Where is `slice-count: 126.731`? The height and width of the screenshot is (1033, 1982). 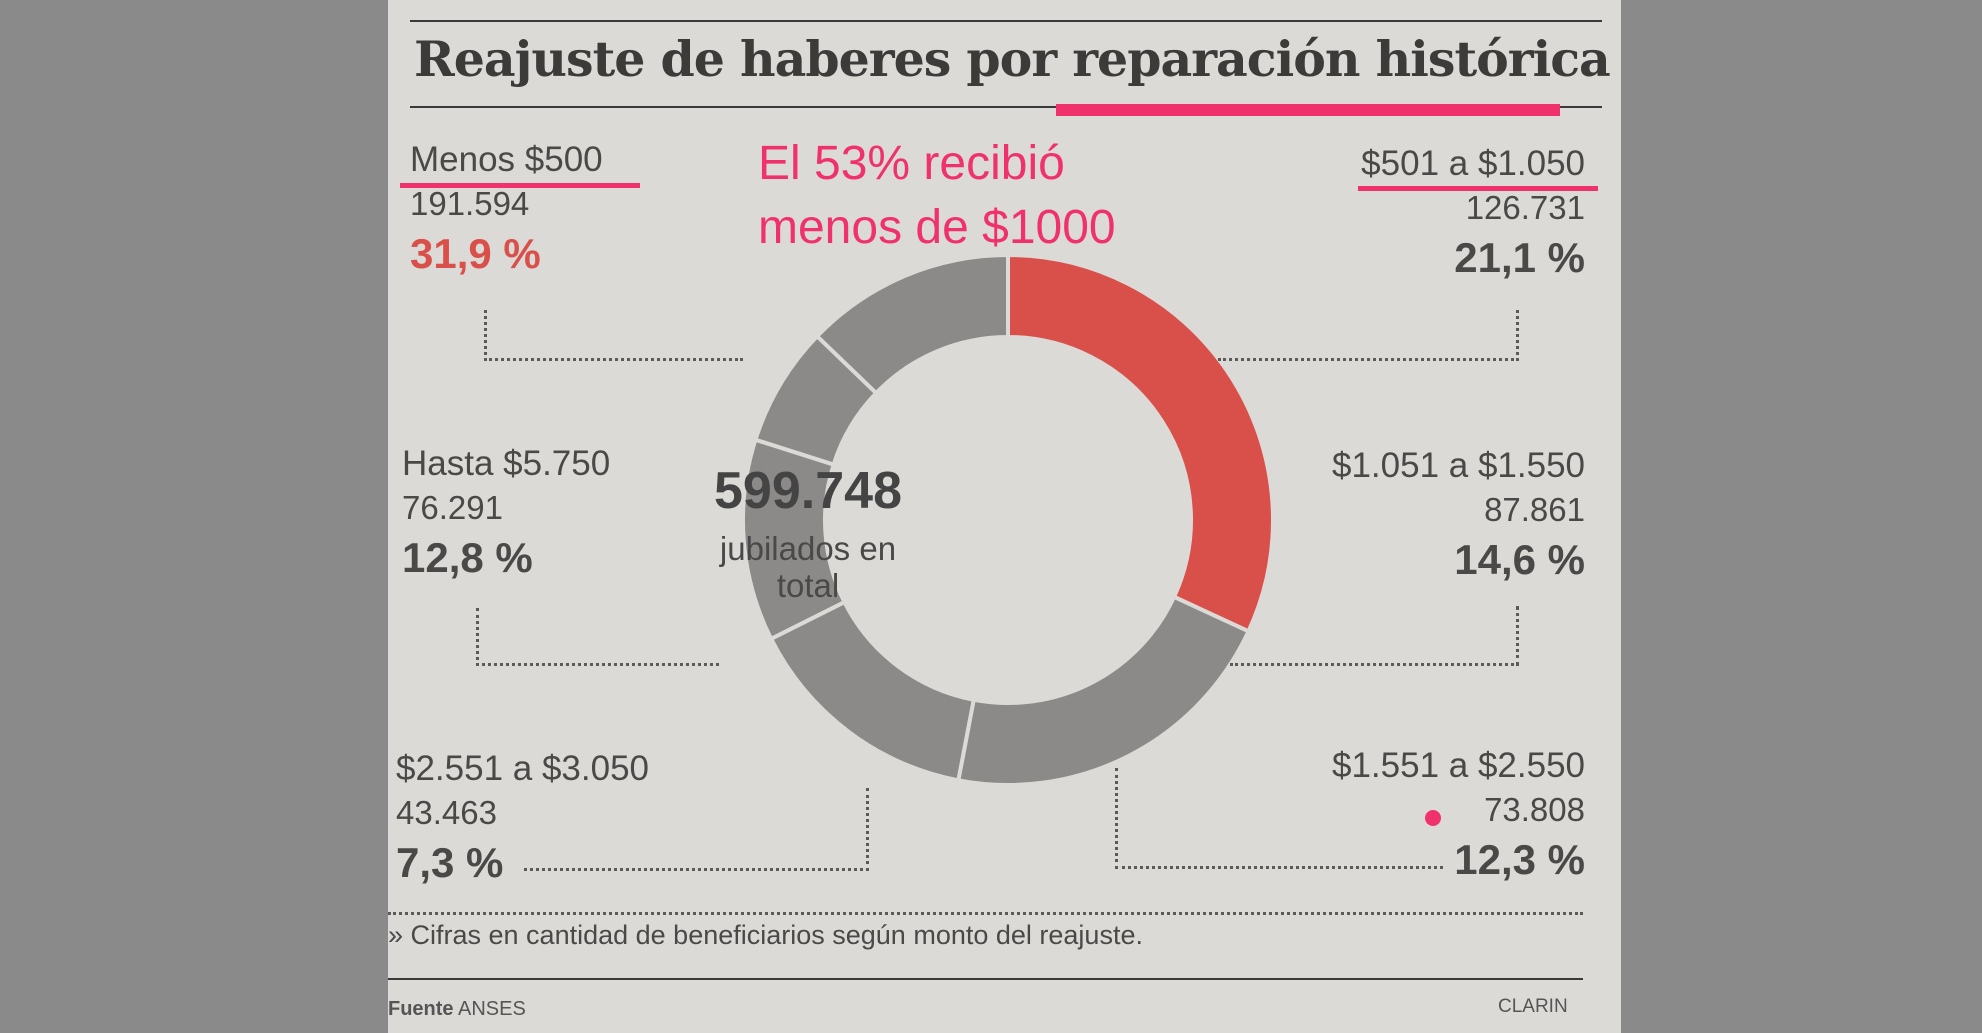 slice-count: 126.731 is located at coordinates (1525, 207).